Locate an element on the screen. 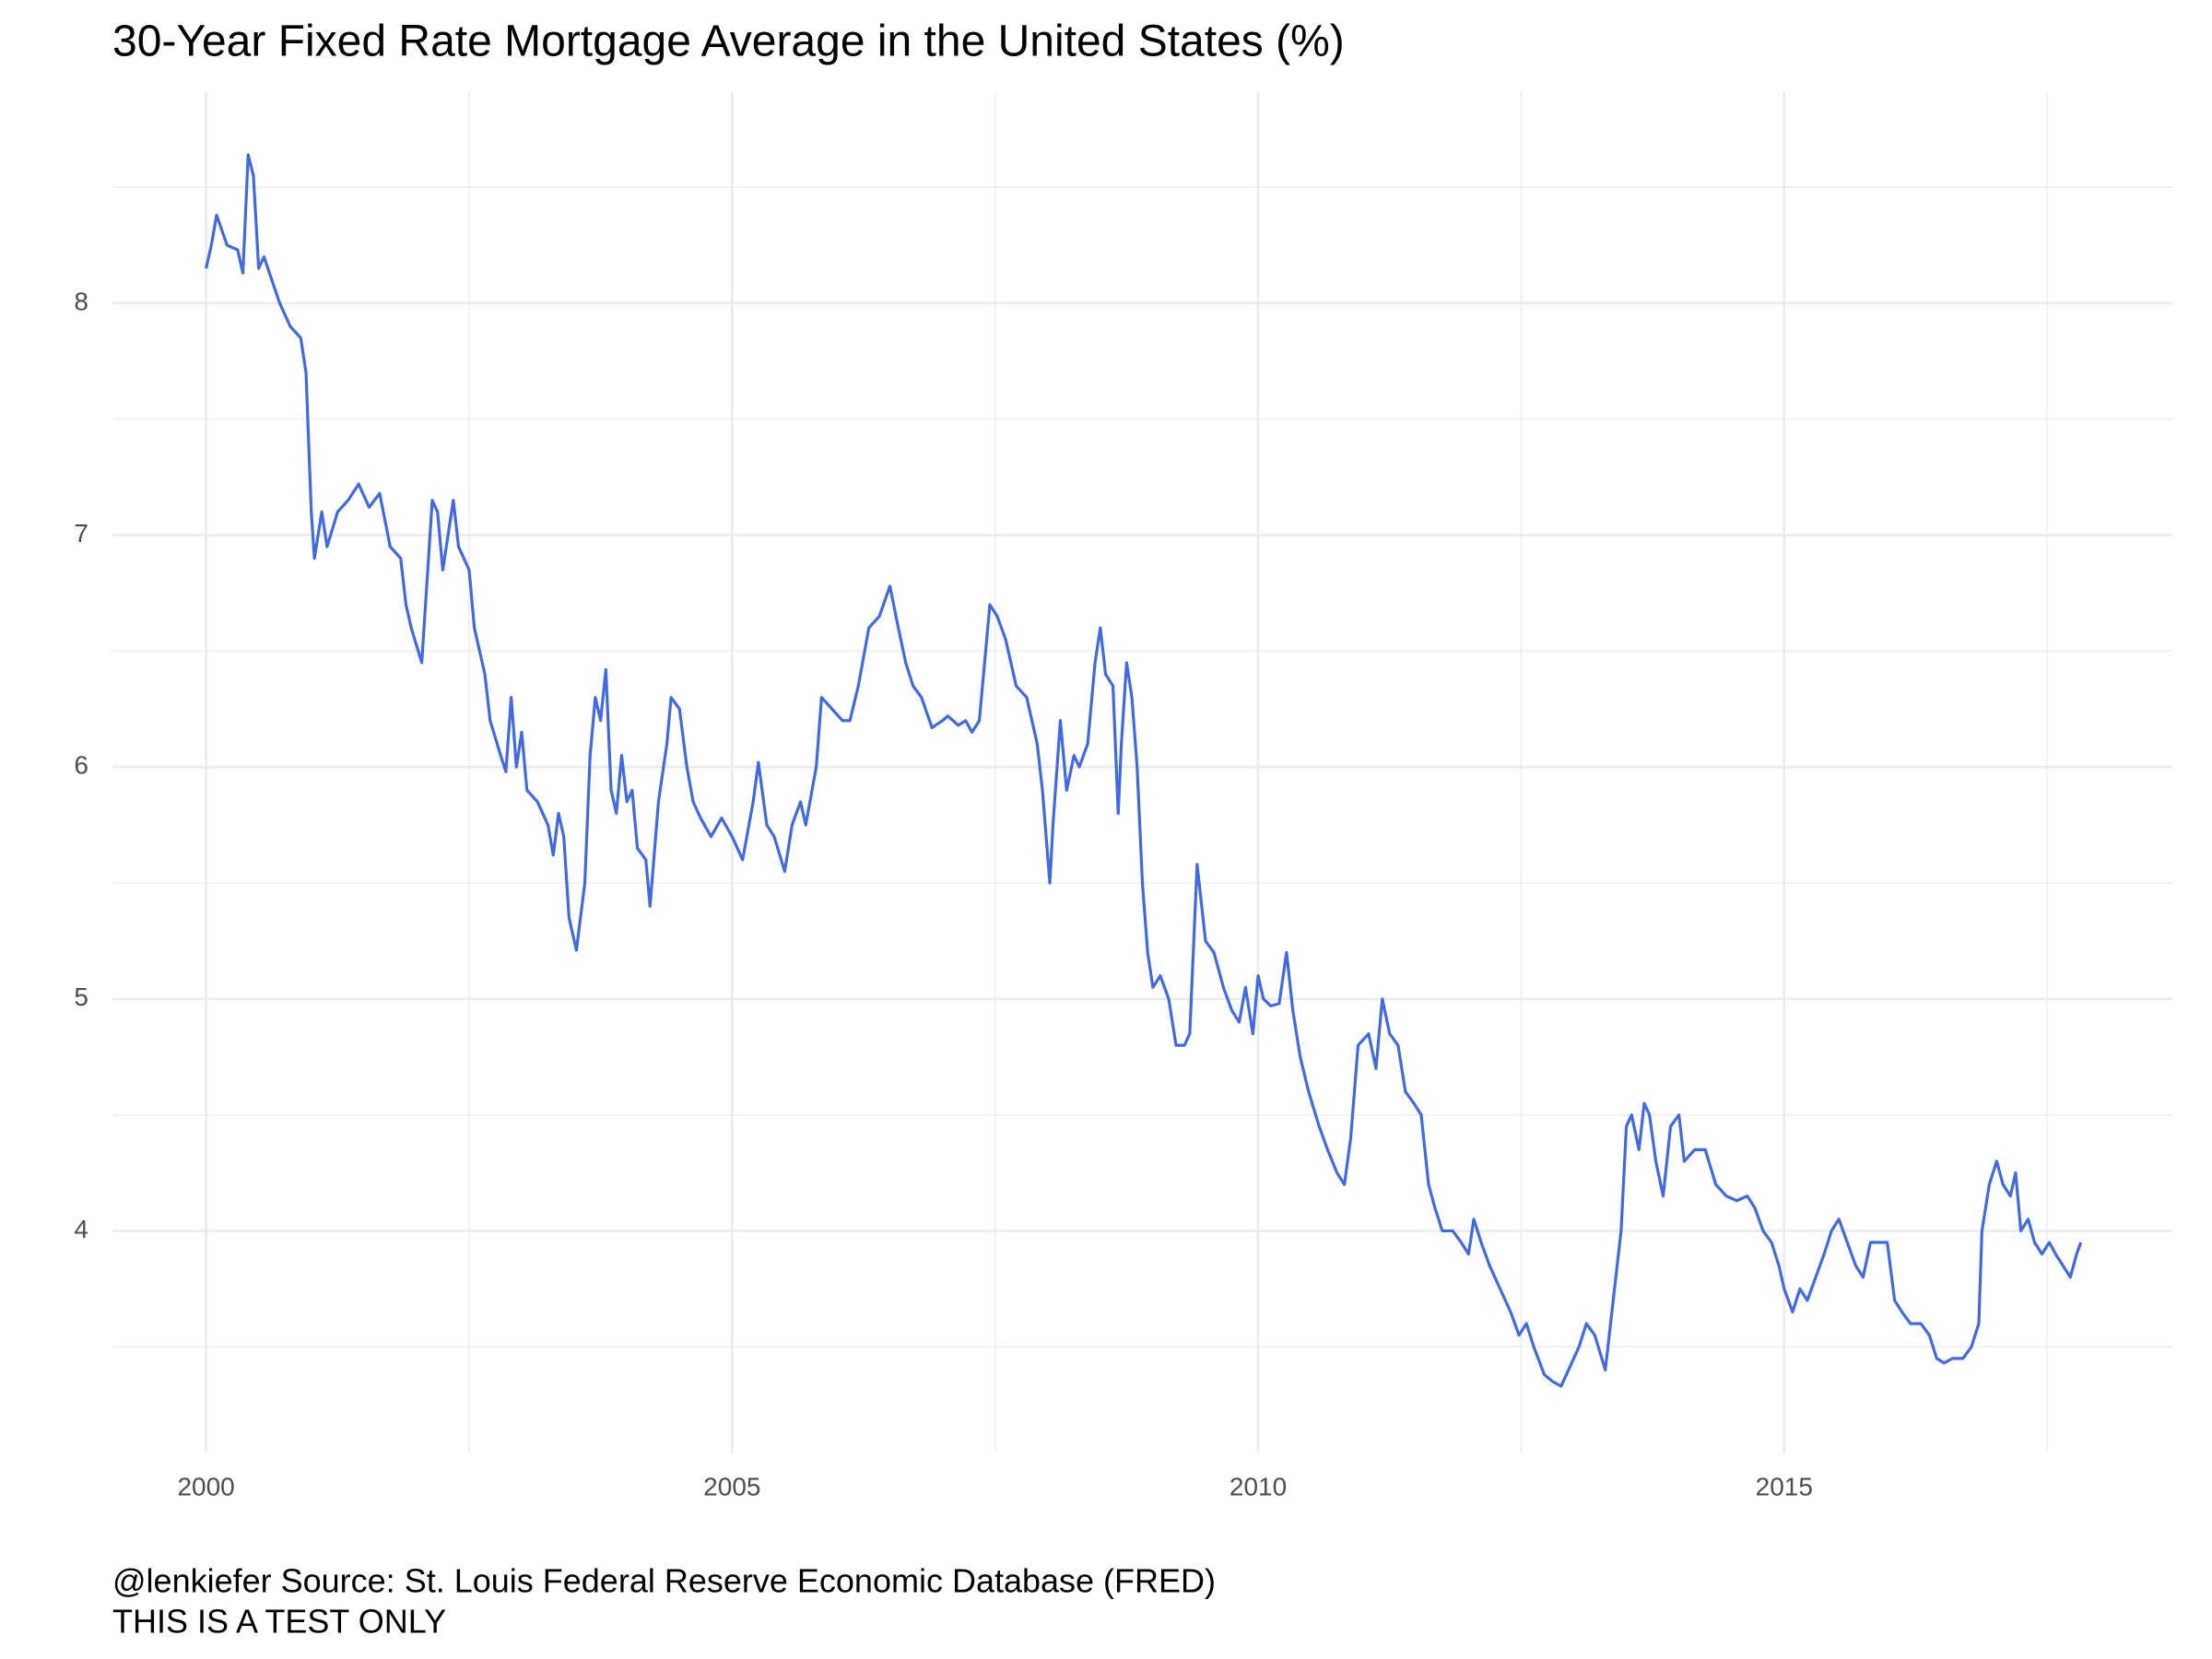 The width and height of the screenshot is (2212, 1659). x-tick-label: 2015 is located at coordinates (1784, 1486).